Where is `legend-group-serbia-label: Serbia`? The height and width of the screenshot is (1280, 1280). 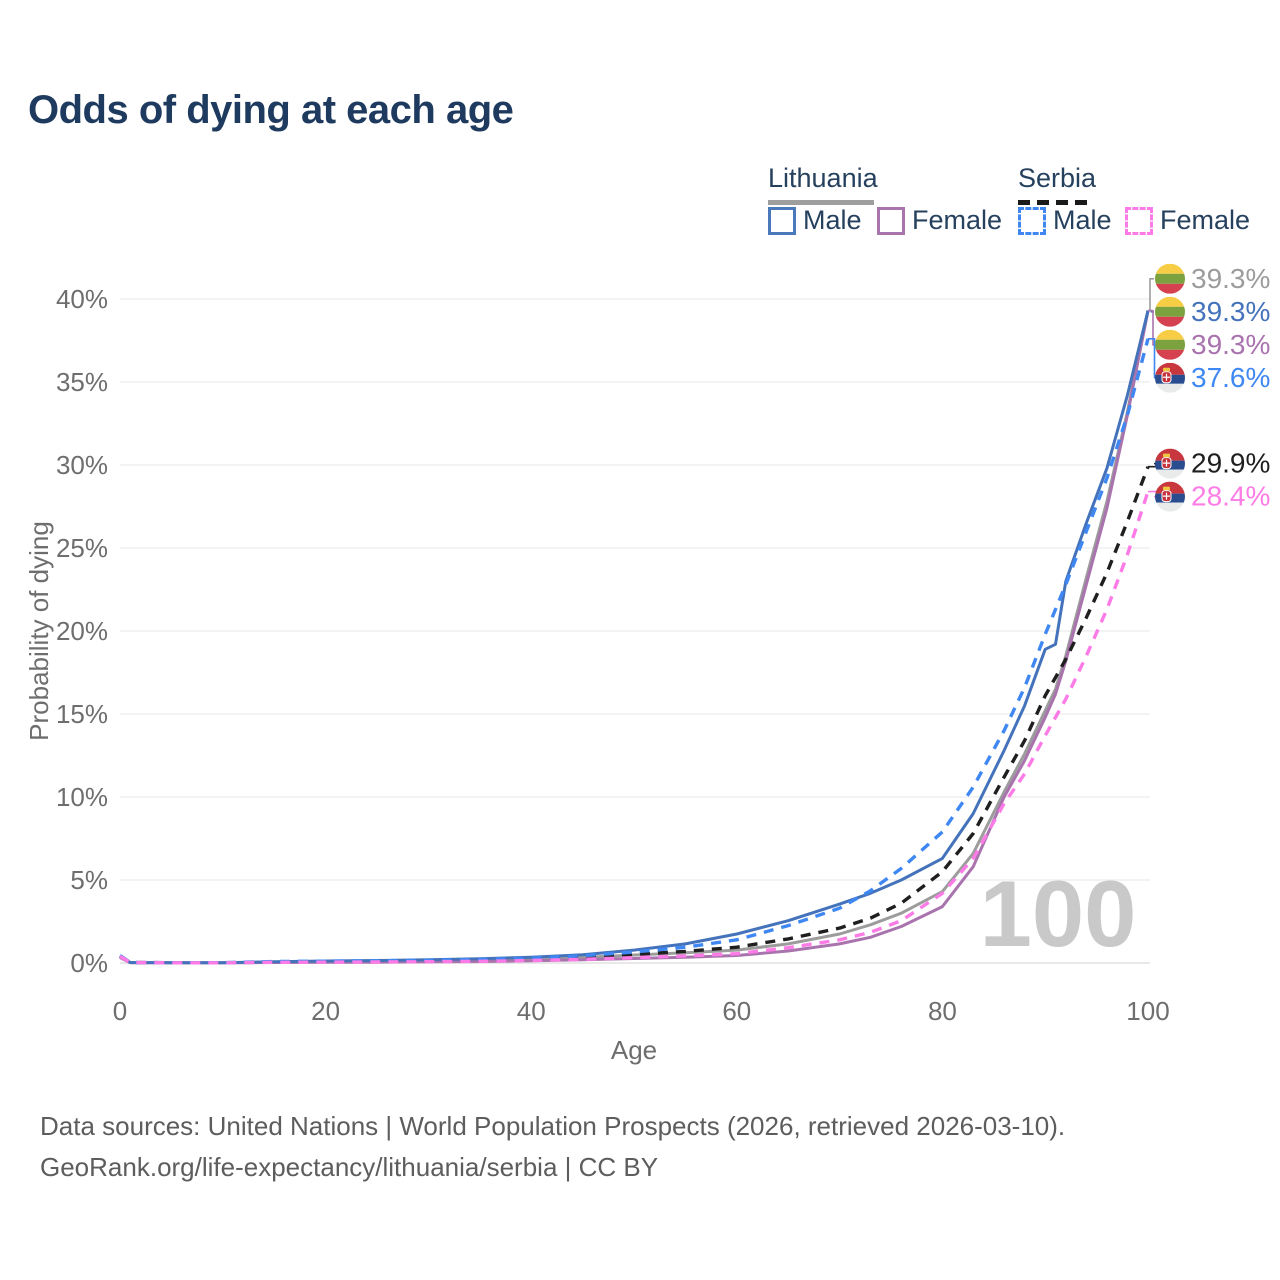
legend-group-serbia-label: Serbia is located at coordinates (1057, 178).